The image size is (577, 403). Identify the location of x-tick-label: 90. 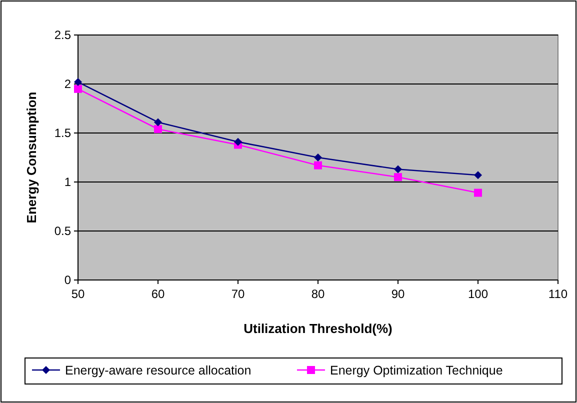
(398, 294).